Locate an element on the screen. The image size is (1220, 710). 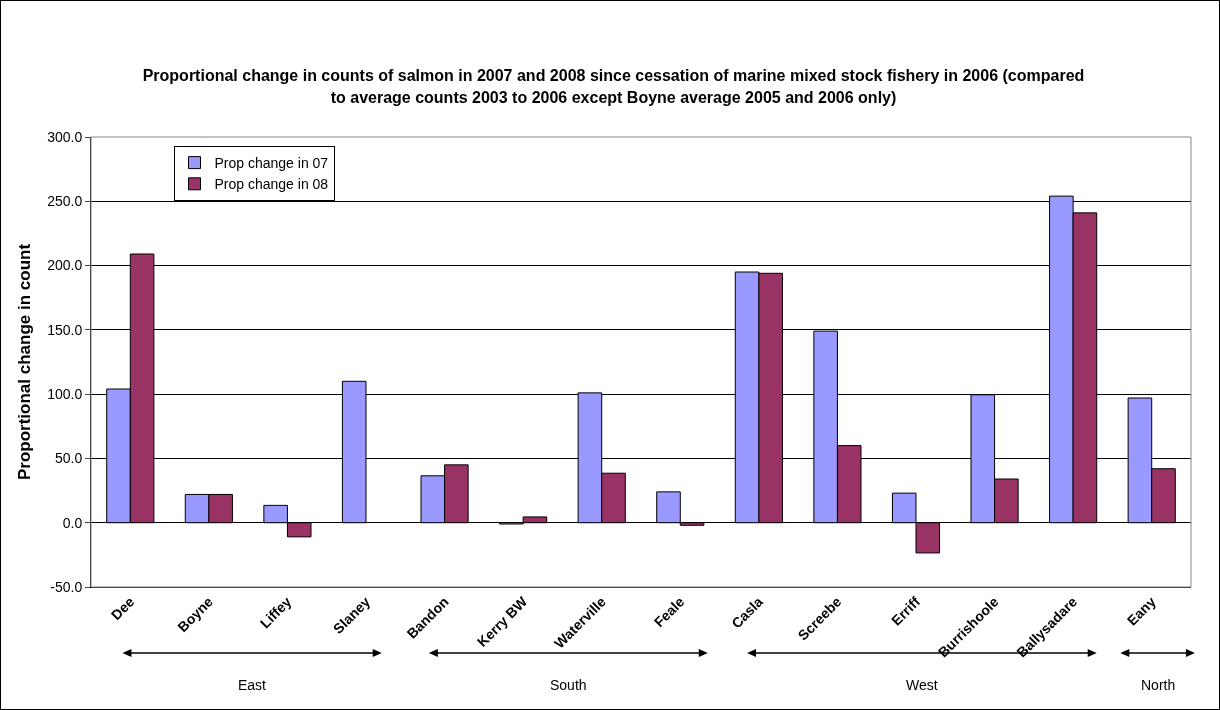
y-tick-label: 300.0 is located at coordinates (65, 136).